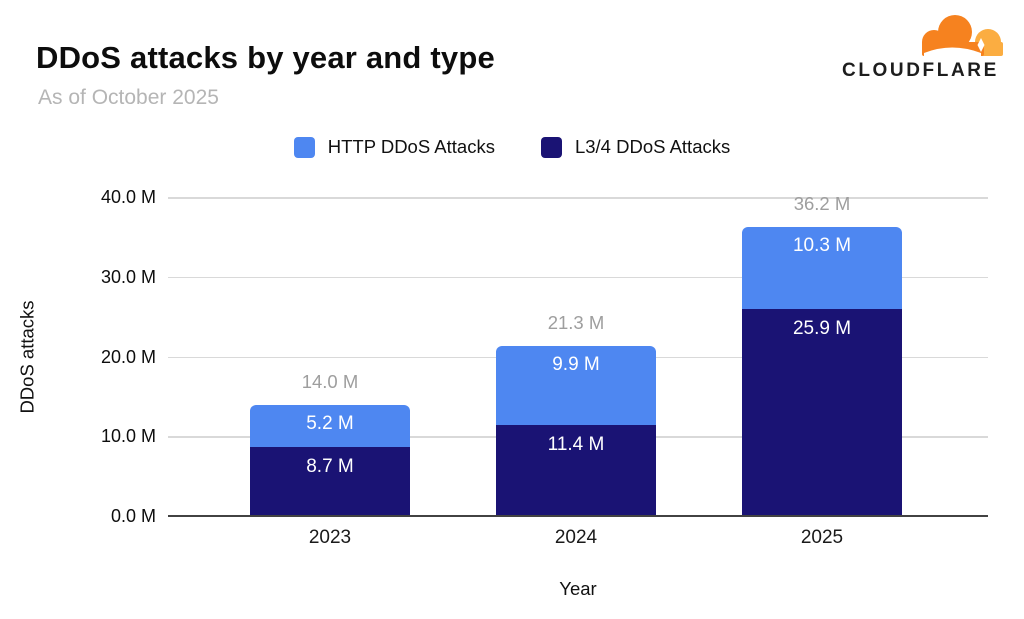  Describe the element at coordinates (128, 197) in the screenshot. I see `y-tick-label: 40.0 M` at that location.